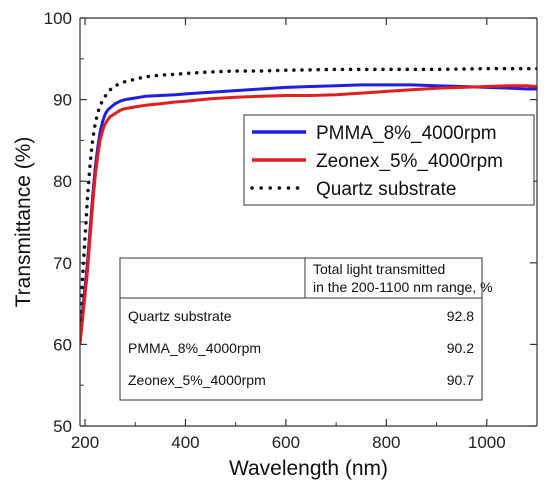  I want to click on table-row-value-0: 92.8, so click(460, 316).